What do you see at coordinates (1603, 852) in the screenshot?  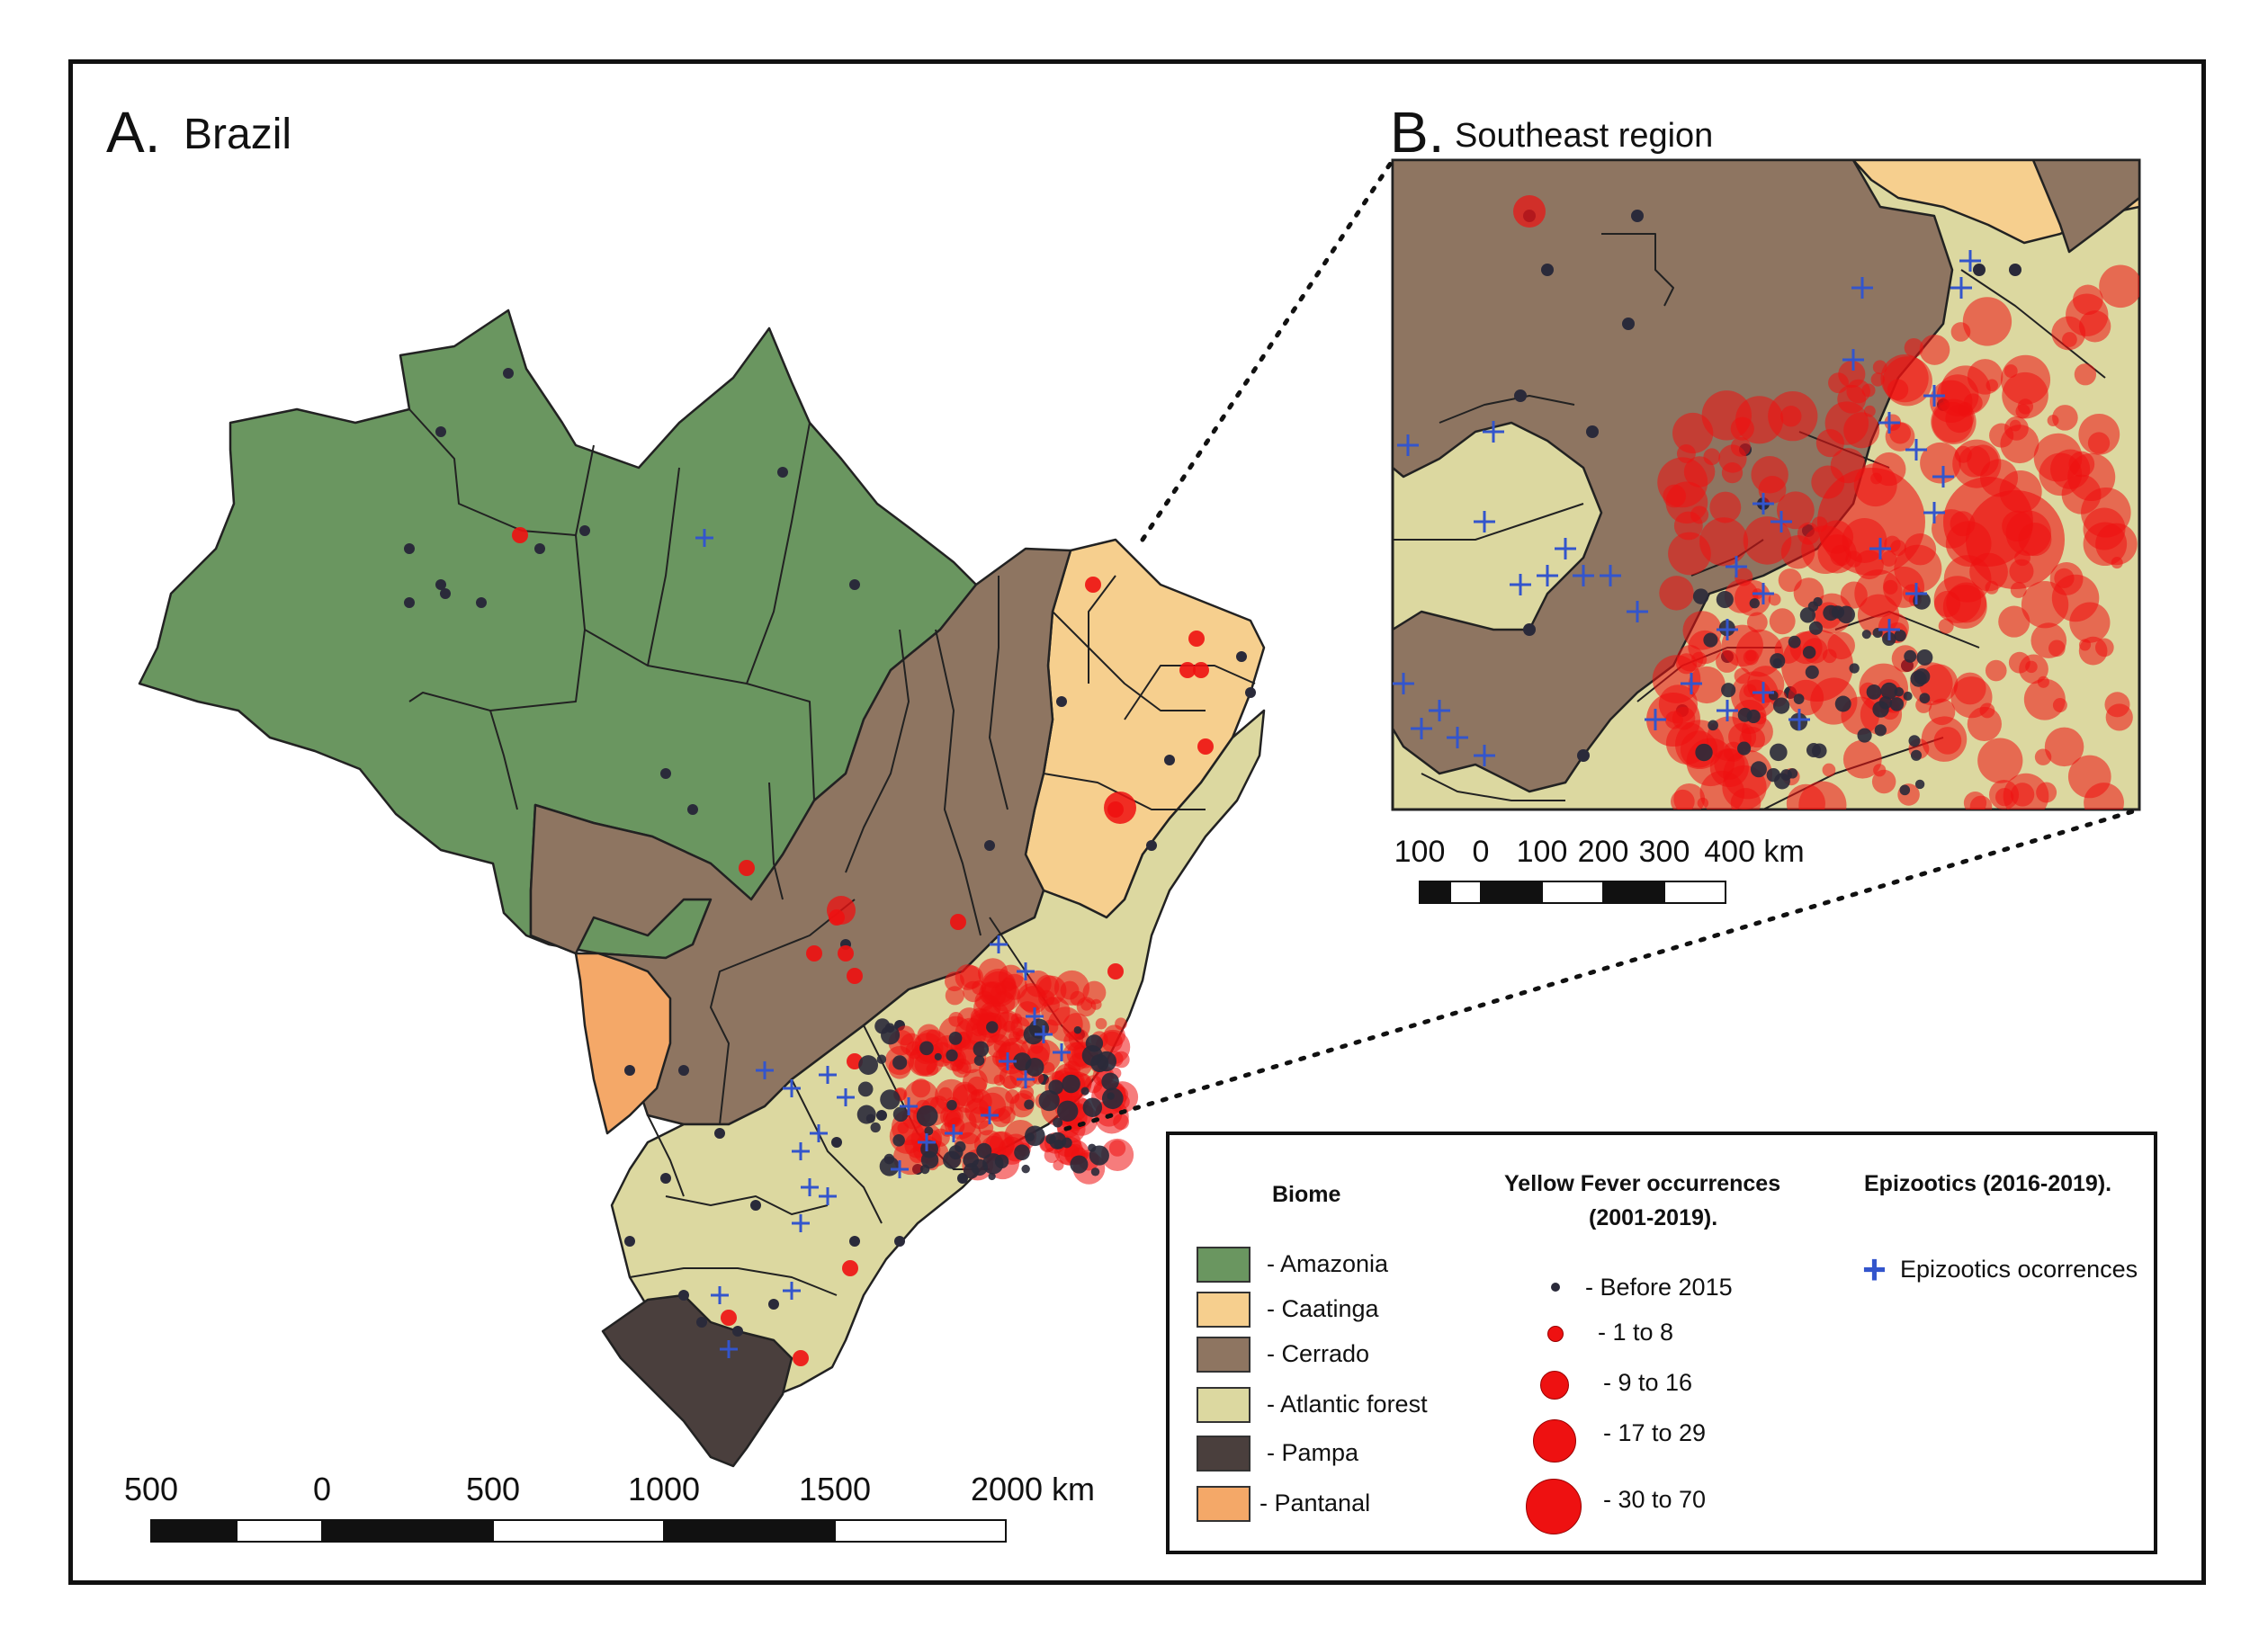 I see `inset-scale-label: 200` at bounding box center [1603, 852].